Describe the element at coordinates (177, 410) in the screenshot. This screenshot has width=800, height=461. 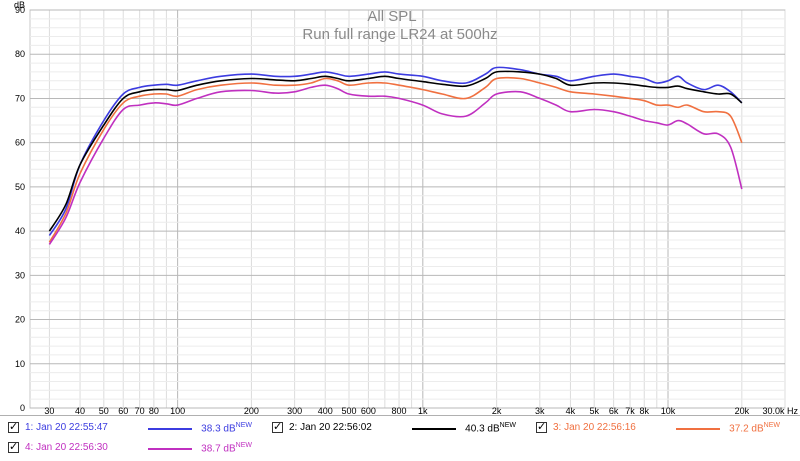
I see `x-tick-label: 100` at that location.